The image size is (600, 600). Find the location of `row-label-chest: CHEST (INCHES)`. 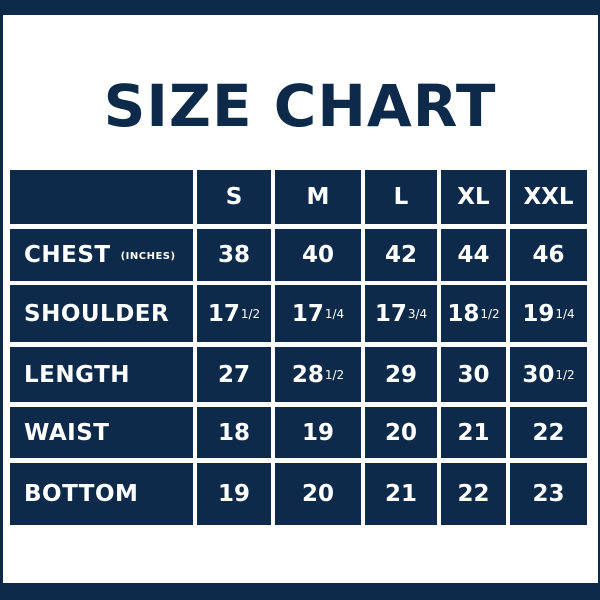

row-label-chest: CHEST (INCHES) is located at coordinates (101, 255).